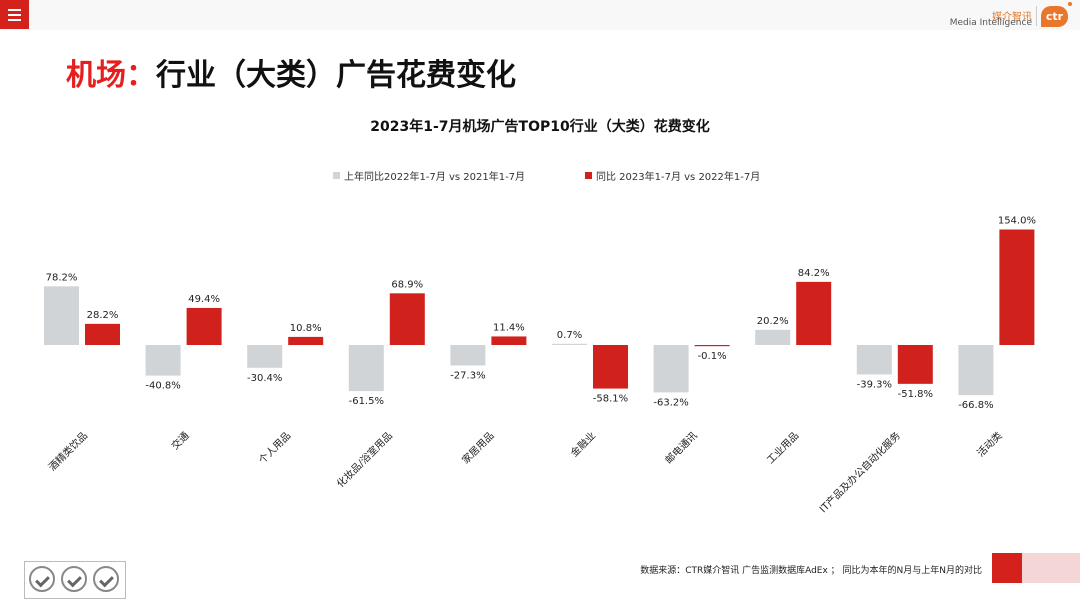 The width and height of the screenshot is (1080, 608). What do you see at coordinates (162, 386) in the screenshot?
I see `data-label-prev-year-1: -40.8%` at bounding box center [162, 386].